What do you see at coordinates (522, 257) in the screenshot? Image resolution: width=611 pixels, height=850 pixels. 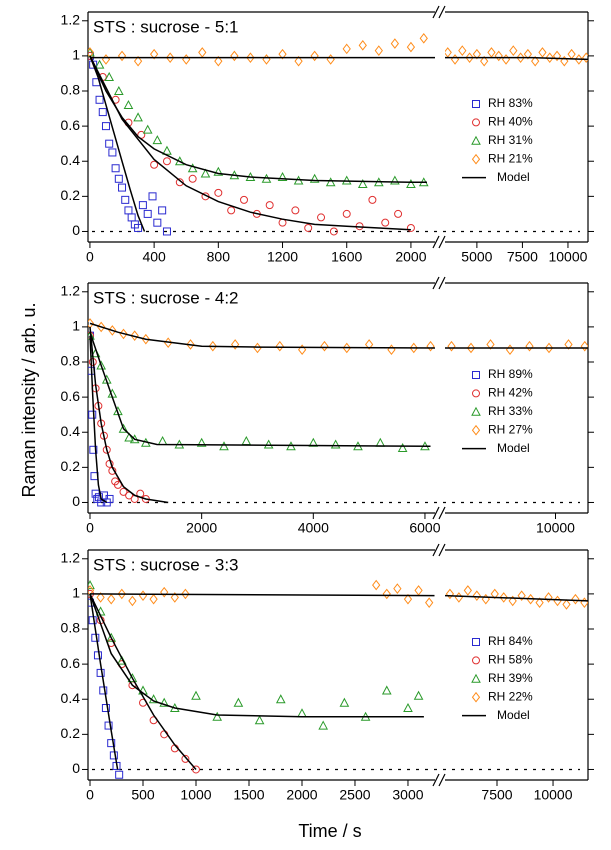 I see `x-tick-label: 7500` at bounding box center [522, 257].